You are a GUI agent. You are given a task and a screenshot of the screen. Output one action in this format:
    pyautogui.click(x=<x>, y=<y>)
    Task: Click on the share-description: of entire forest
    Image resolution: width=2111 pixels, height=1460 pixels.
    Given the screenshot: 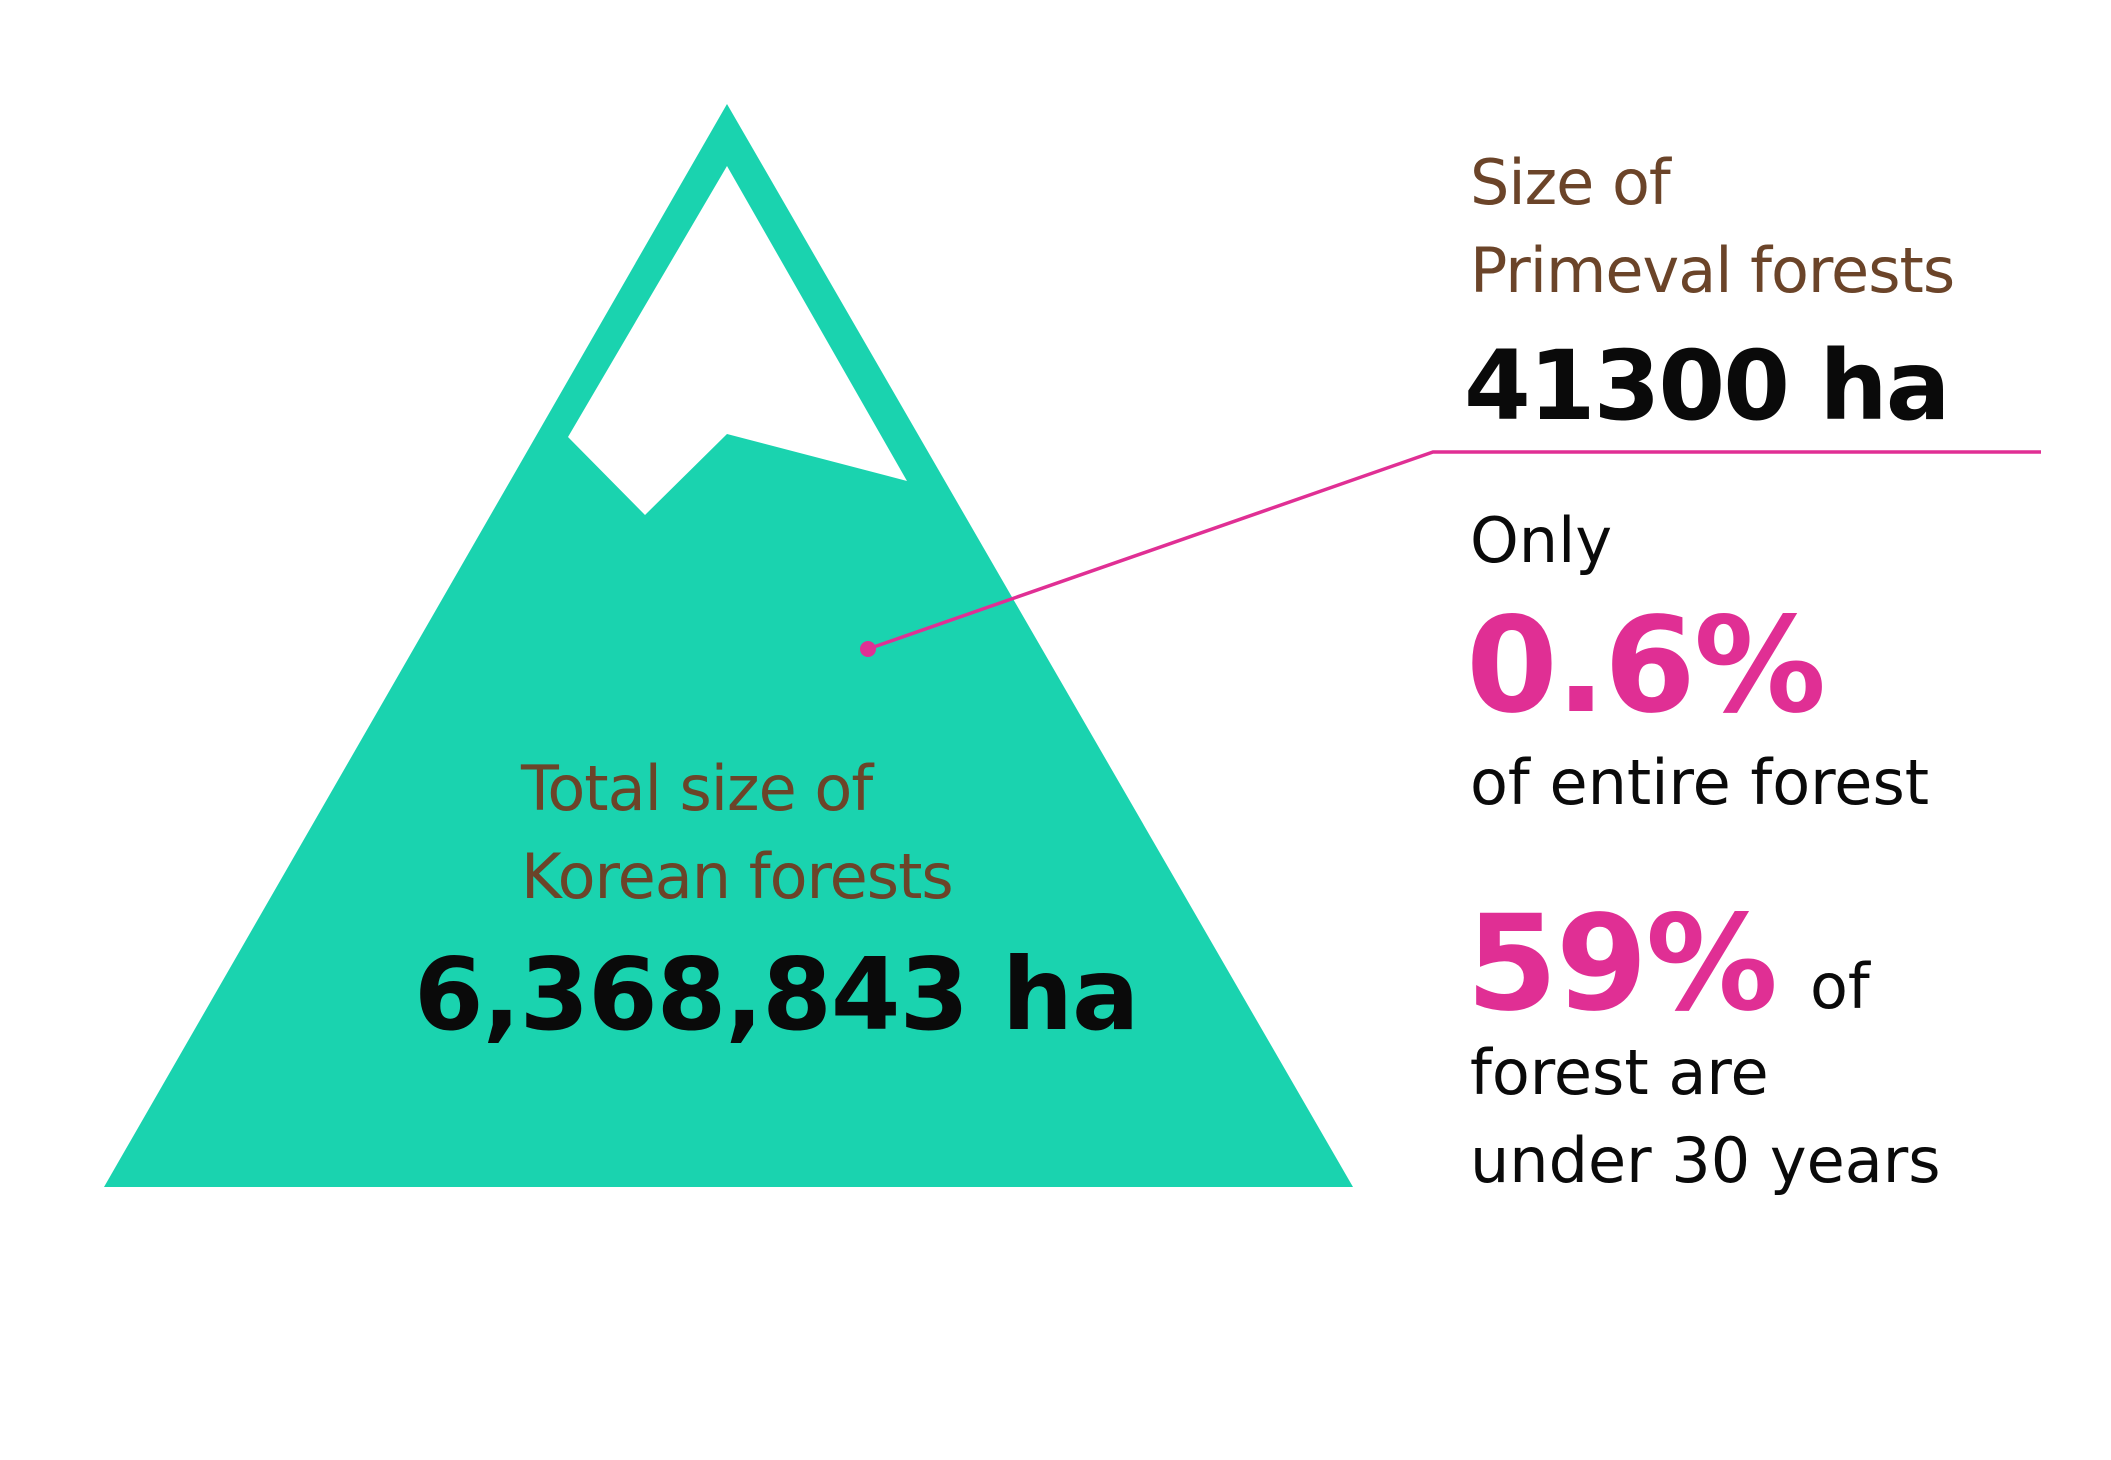 What is the action you would take?
    pyautogui.click(x=1700, y=782)
    